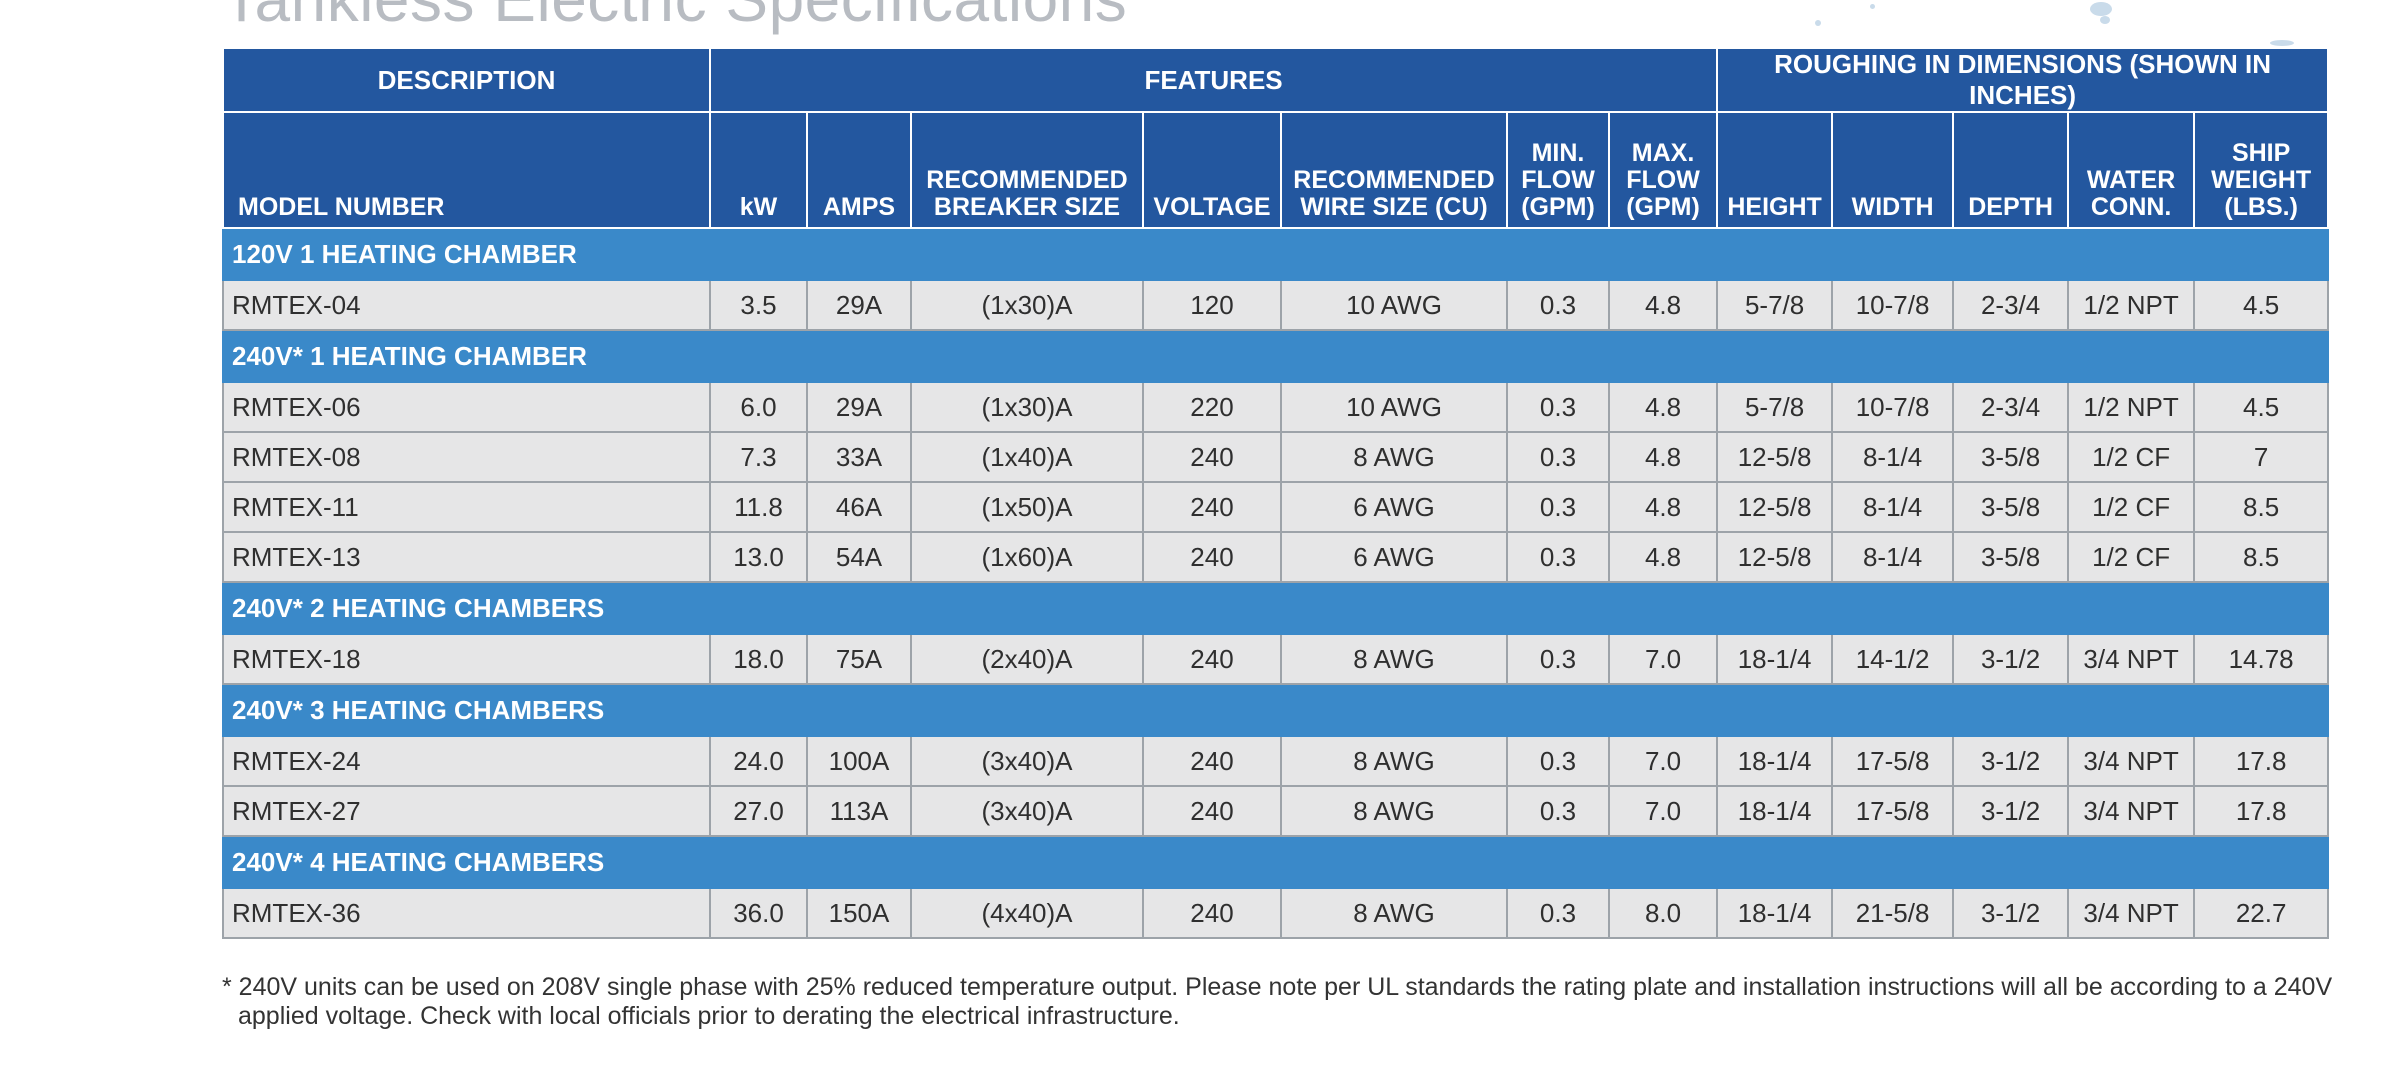  What do you see at coordinates (1893, 170) in the screenshot?
I see `column-header: WIDTH` at bounding box center [1893, 170].